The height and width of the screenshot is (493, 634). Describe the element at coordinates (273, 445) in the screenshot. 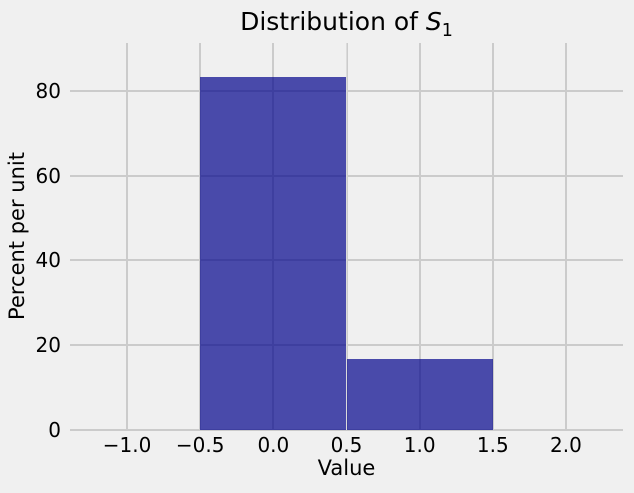

I see `x-tick-label: 0.0` at that location.